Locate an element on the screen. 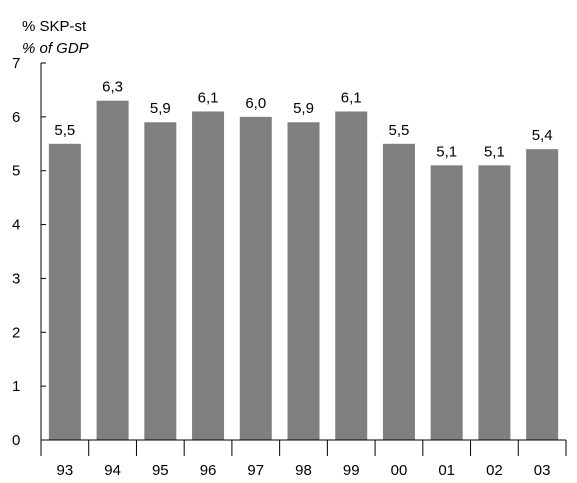 The width and height of the screenshot is (577, 483). y-axis-label-translation: % of GDP is located at coordinates (55, 48).